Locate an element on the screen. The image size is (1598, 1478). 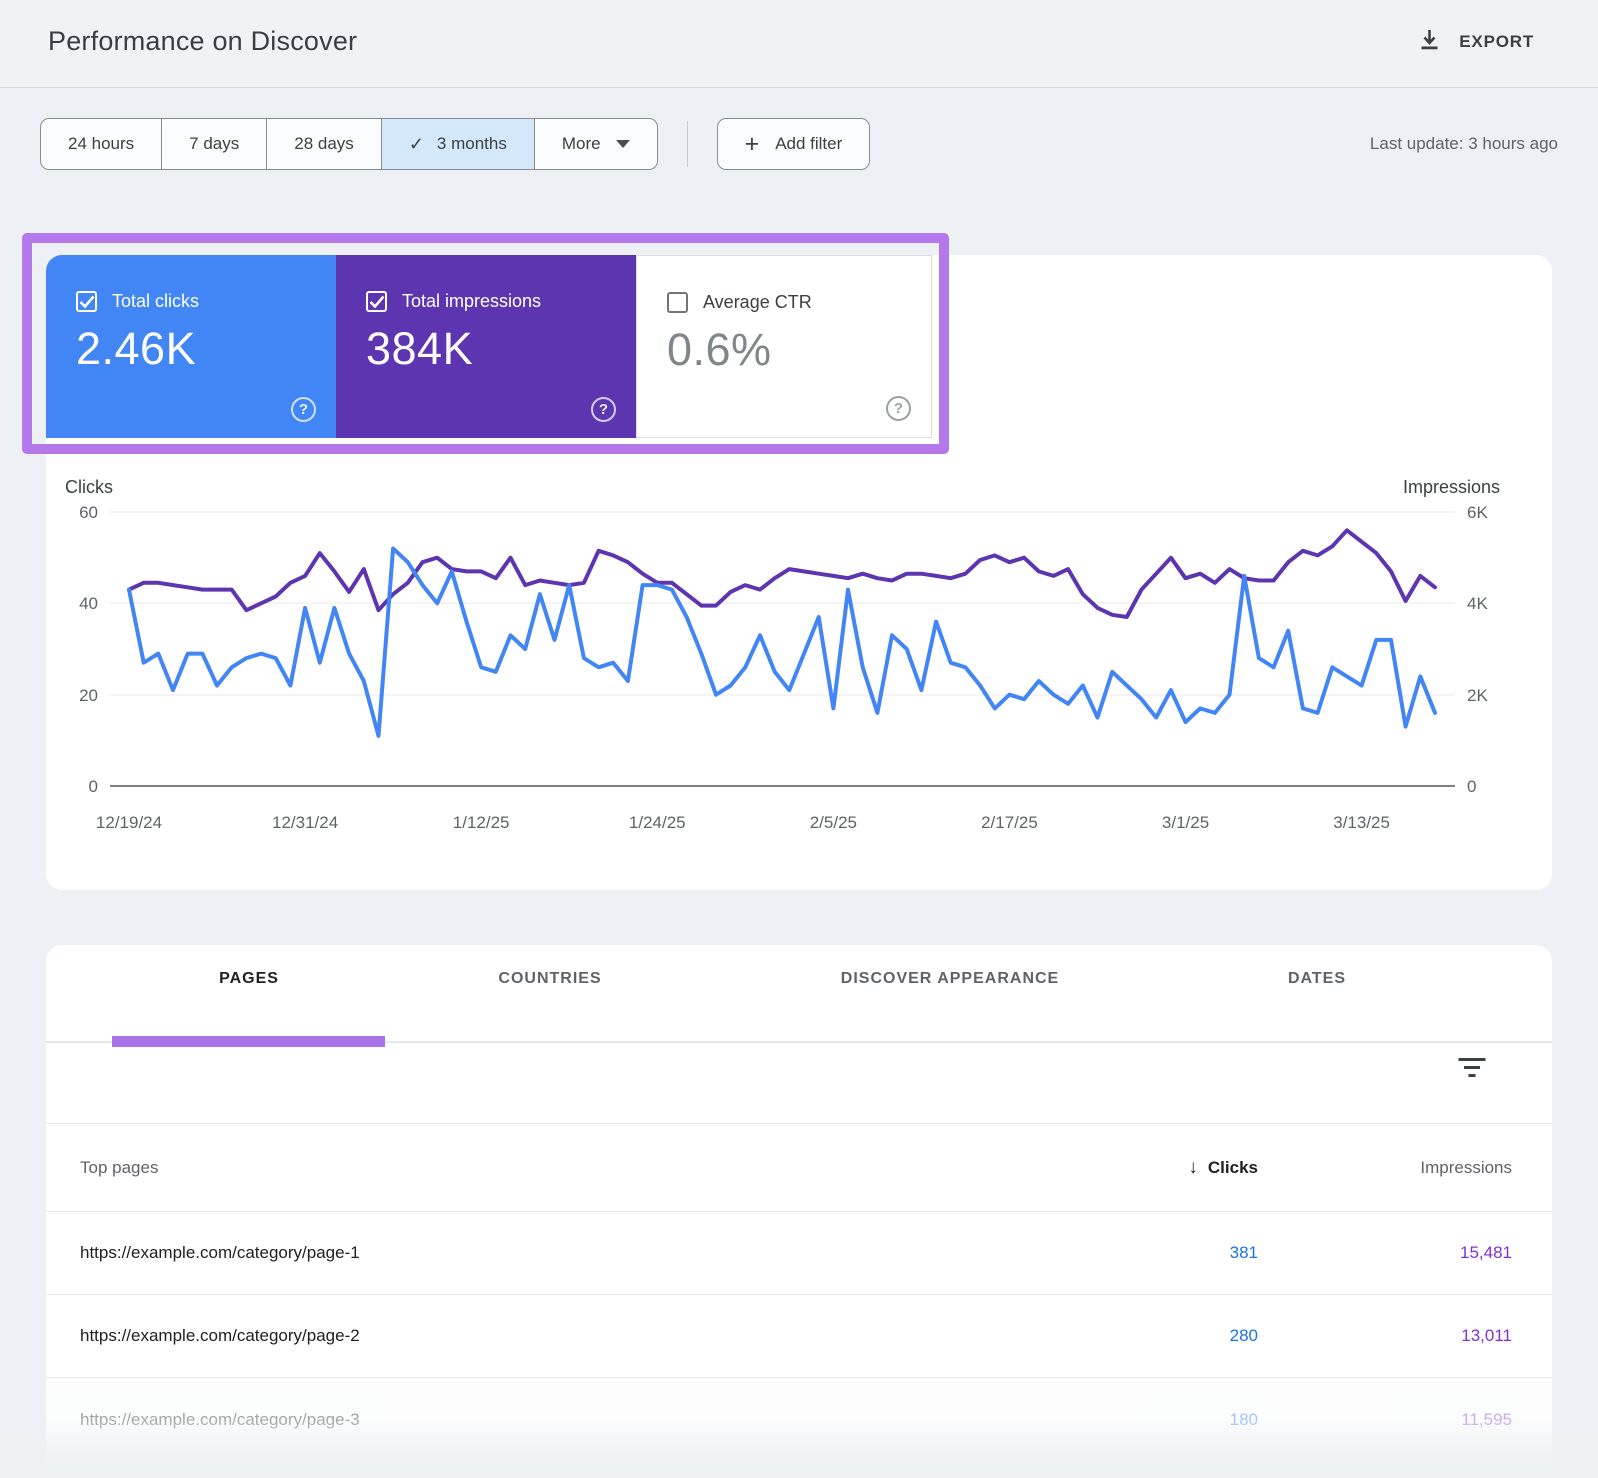
date-range-24-hours: 24 hours is located at coordinates (102, 144).